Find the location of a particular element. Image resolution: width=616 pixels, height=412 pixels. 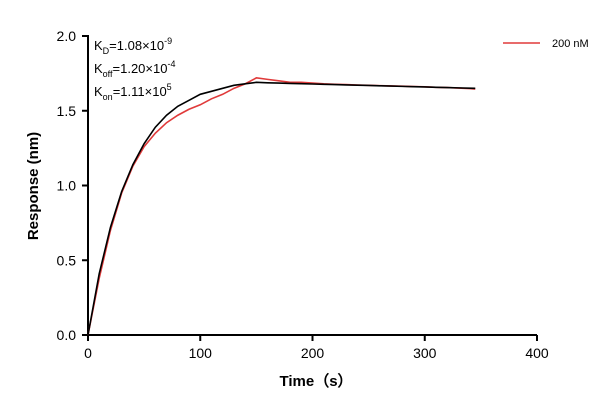

annotation-superscript: -9 is located at coordinates (168, 41).